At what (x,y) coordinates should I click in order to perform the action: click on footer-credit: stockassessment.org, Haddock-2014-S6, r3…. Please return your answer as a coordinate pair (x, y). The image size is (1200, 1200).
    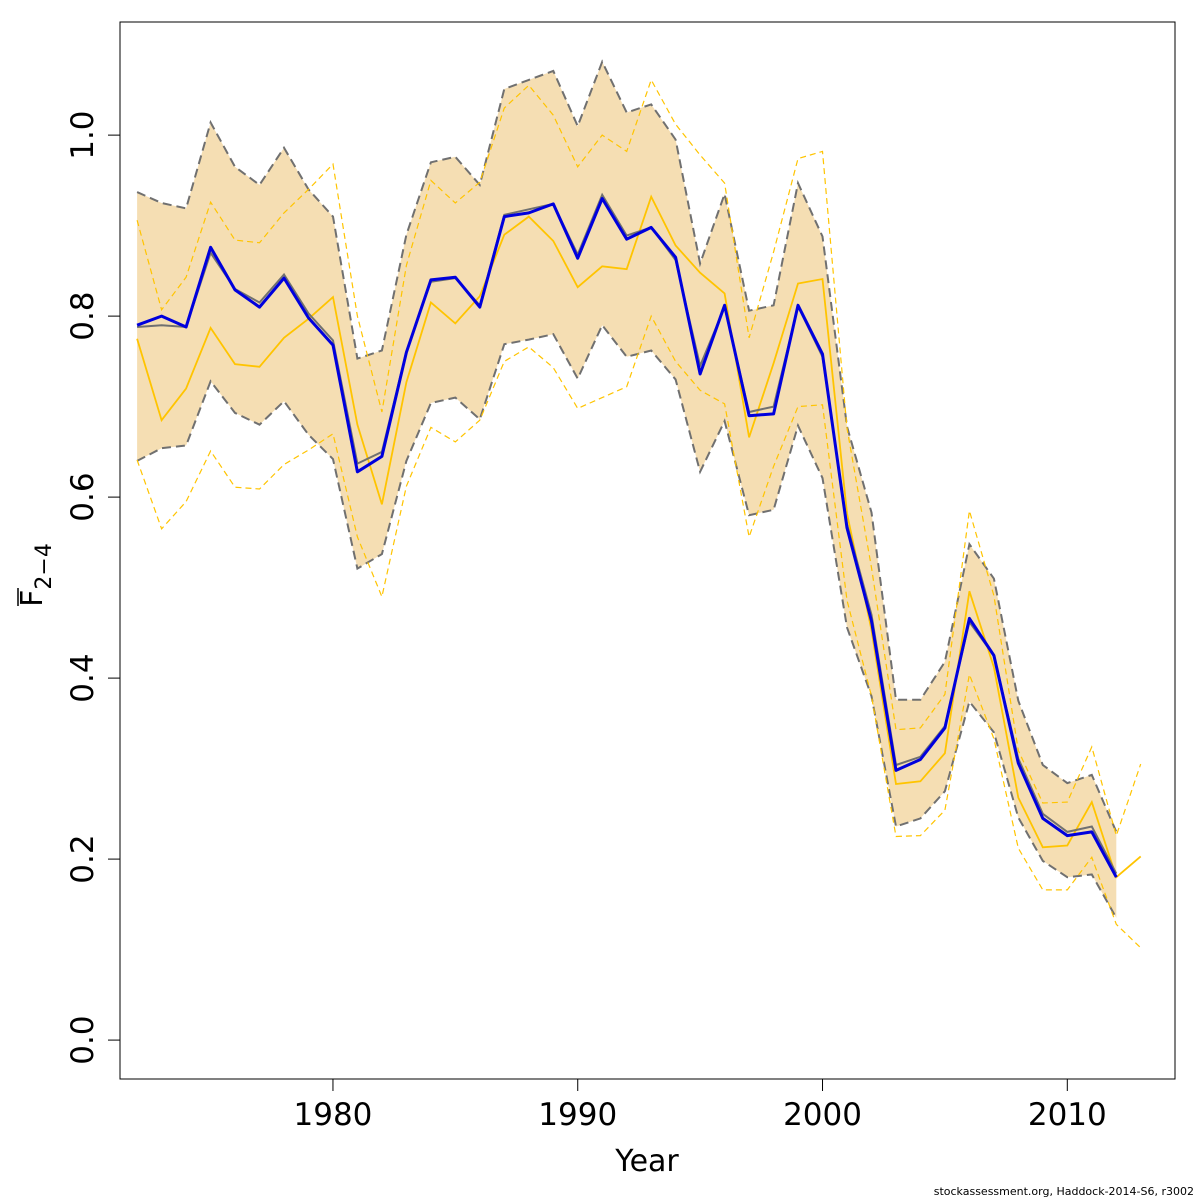
    Looking at the image, I should click on (1063, 1191).